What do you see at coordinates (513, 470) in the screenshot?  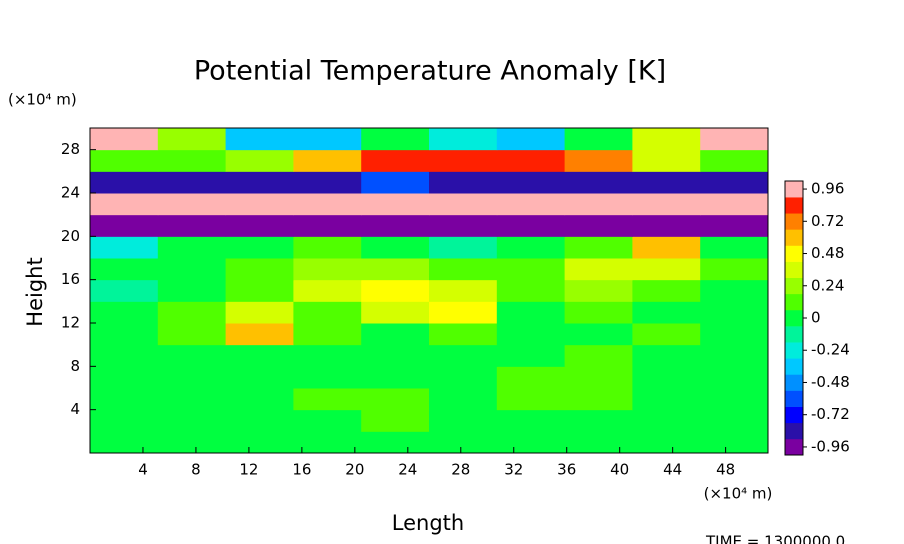 I see `x-tick-label: 32` at bounding box center [513, 470].